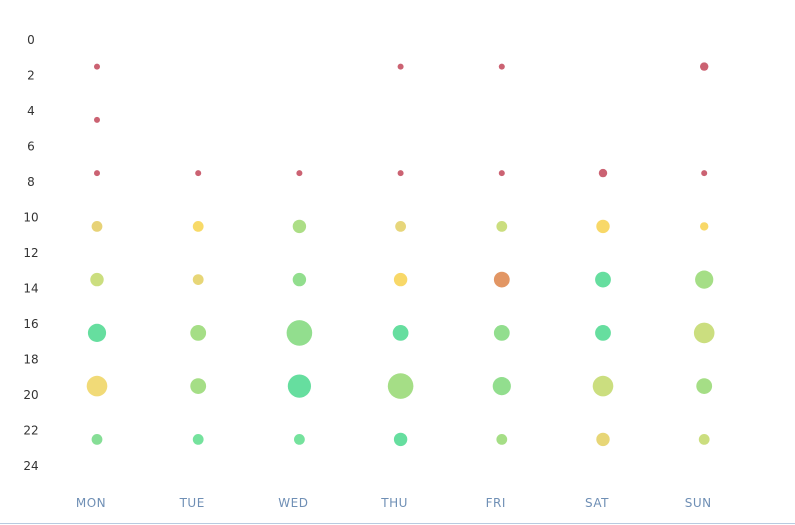 The image size is (795, 525). I want to click on x-tick-label: SAT, so click(597, 503).